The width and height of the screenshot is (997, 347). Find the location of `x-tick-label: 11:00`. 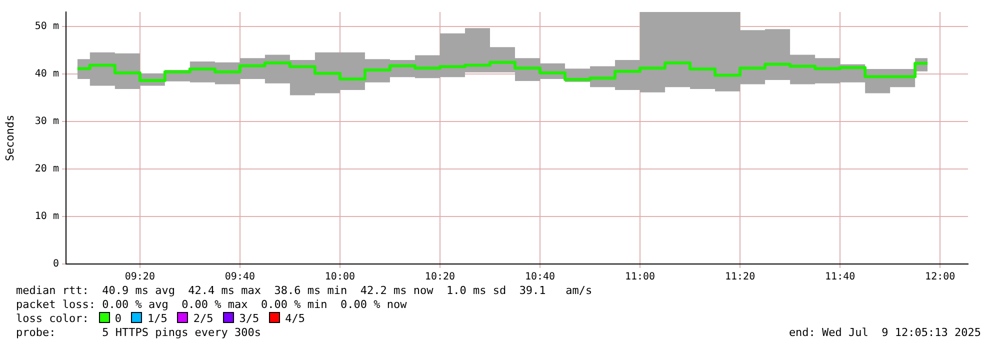

x-tick-label: 11:00 is located at coordinates (640, 277).